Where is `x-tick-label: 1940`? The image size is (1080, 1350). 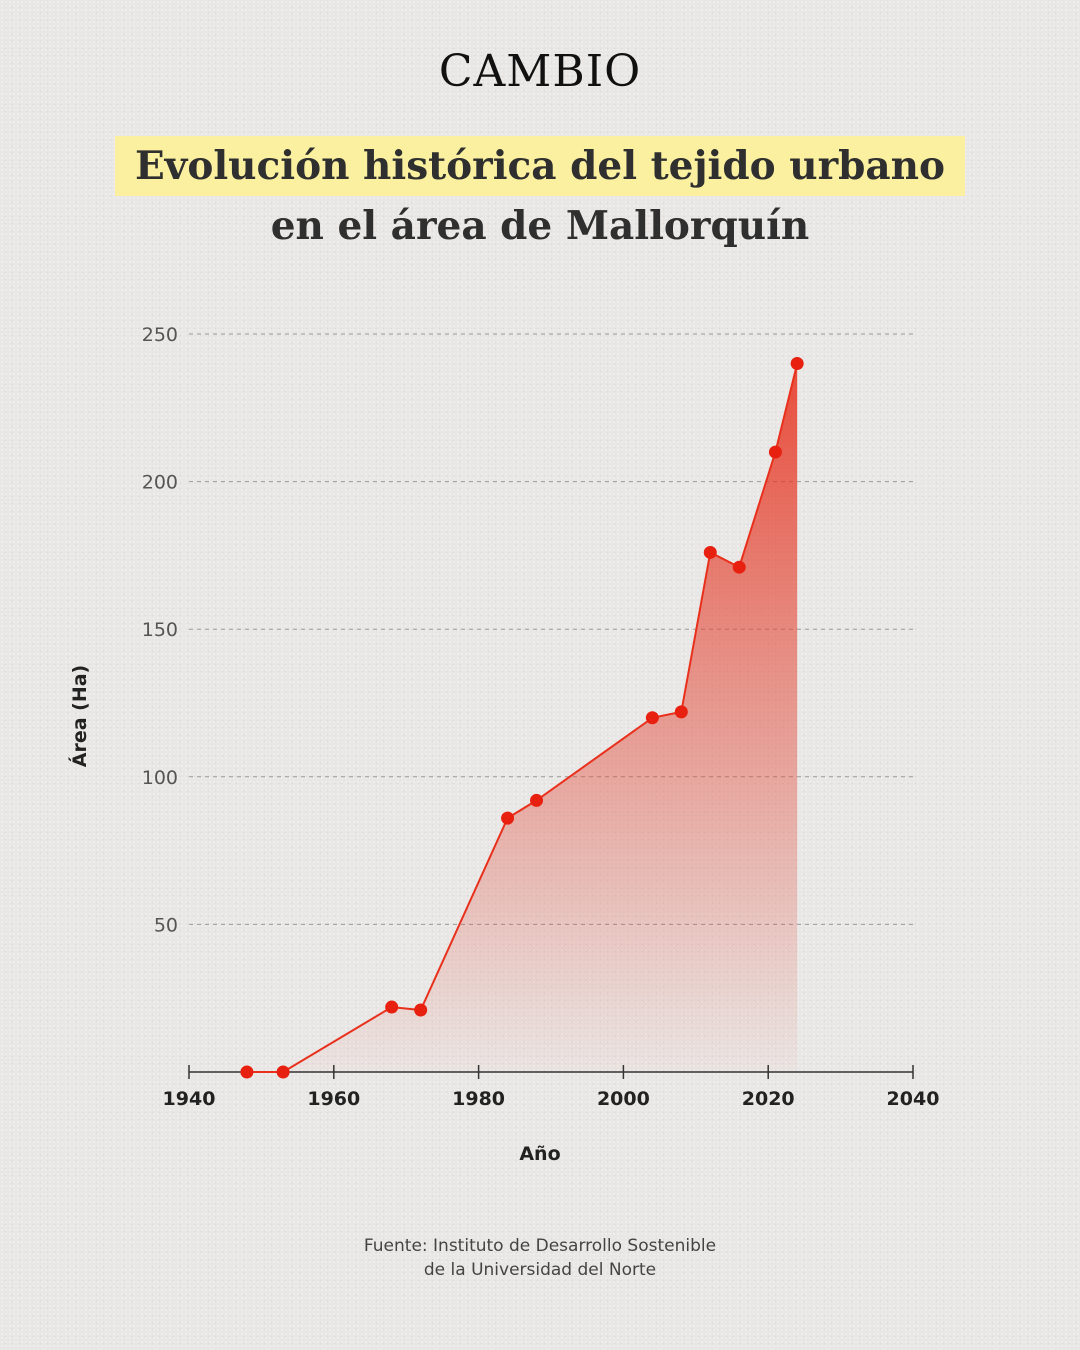
x-tick-label: 1940 is located at coordinates (189, 1099).